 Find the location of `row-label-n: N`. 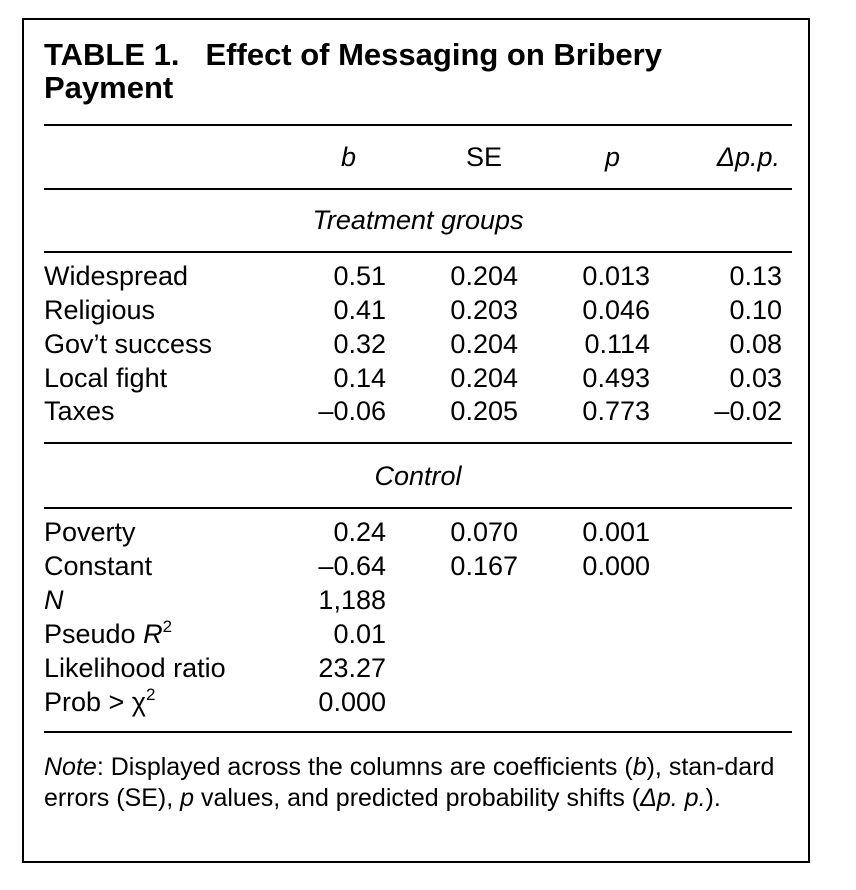

row-label-n: N is located at coordinates (54, 600).